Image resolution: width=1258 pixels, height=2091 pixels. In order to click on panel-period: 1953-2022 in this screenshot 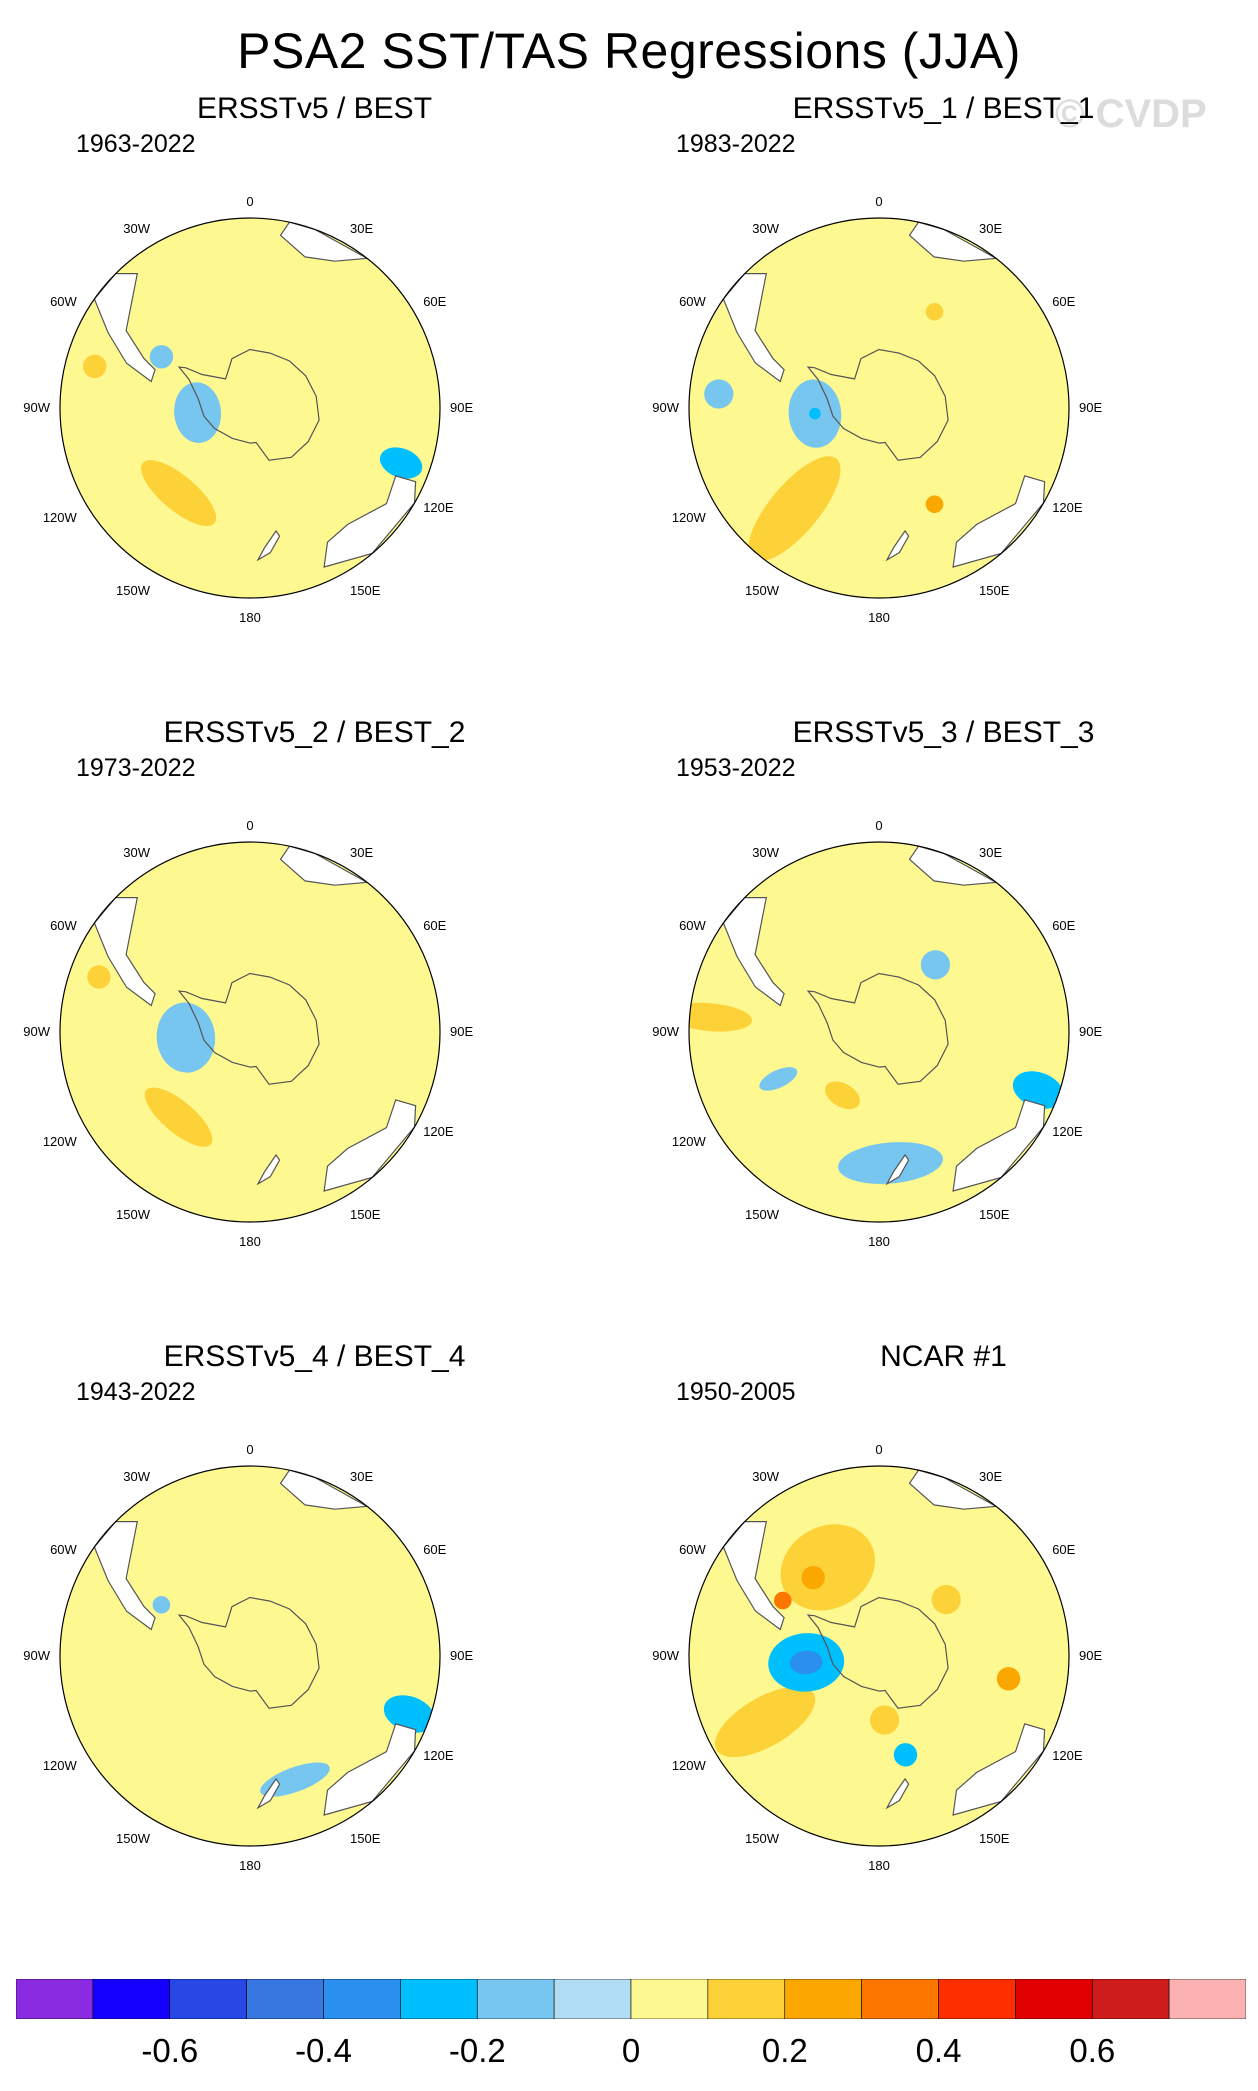, I will do `click(736, 768)`.